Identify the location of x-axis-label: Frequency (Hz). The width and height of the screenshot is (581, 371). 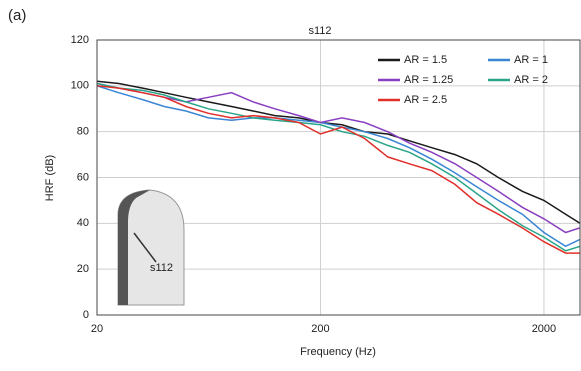
(338, 352).